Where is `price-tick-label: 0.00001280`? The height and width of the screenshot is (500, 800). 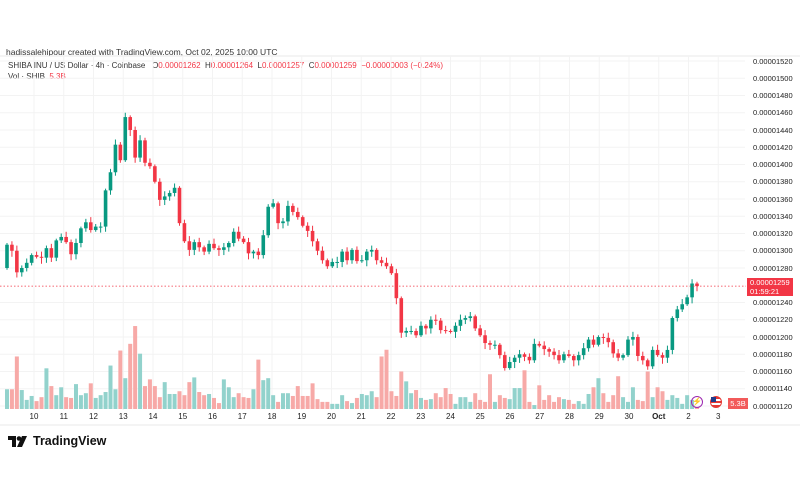 price-tick-label: 0.00001280 is located at coordinates (773, 268).